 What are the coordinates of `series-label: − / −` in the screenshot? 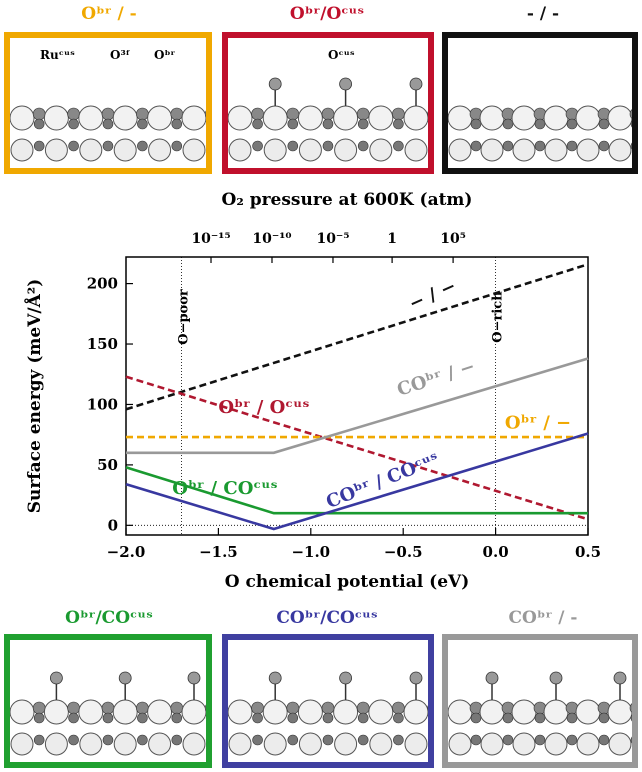 It's located at (433, 295).